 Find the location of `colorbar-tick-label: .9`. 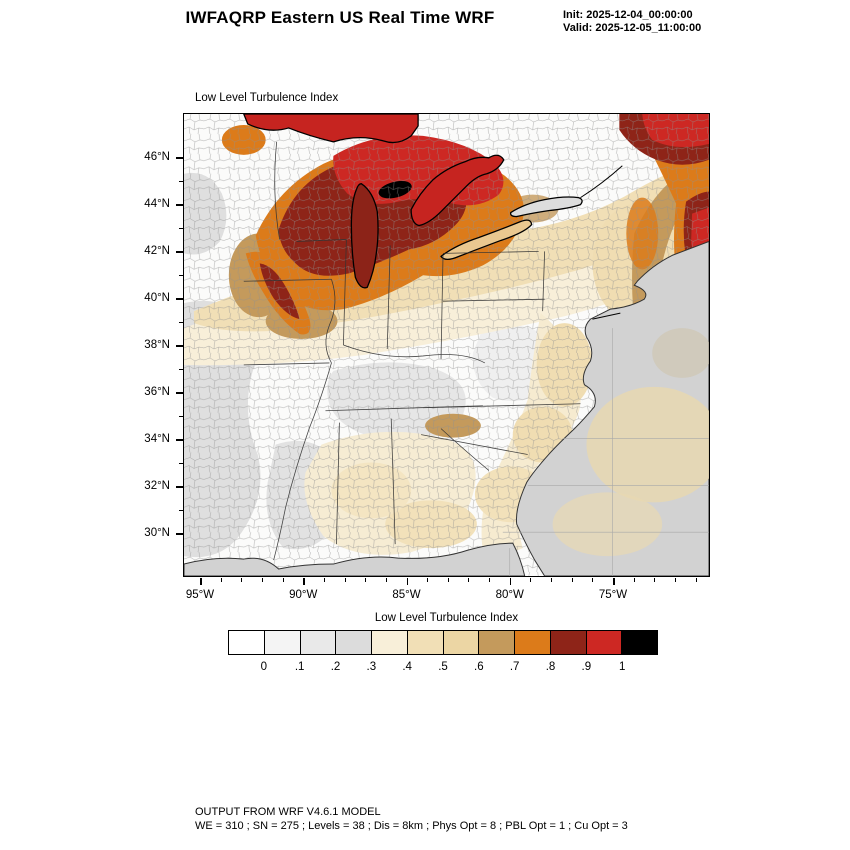

colorbar-tick-label: .9 is located at coordinates (586, 667).